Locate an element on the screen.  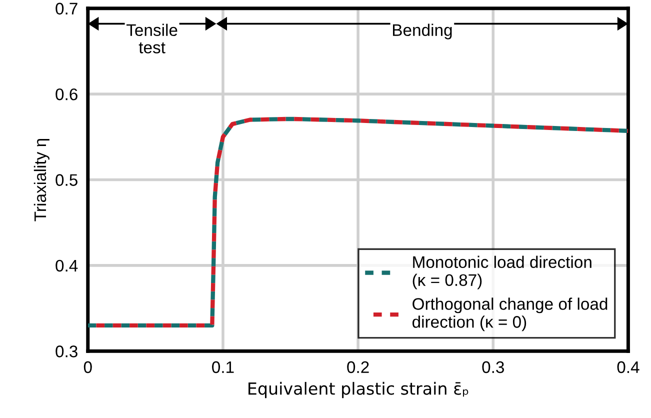
y-tick-label: 0.7 is located at coordinates (67, 8).